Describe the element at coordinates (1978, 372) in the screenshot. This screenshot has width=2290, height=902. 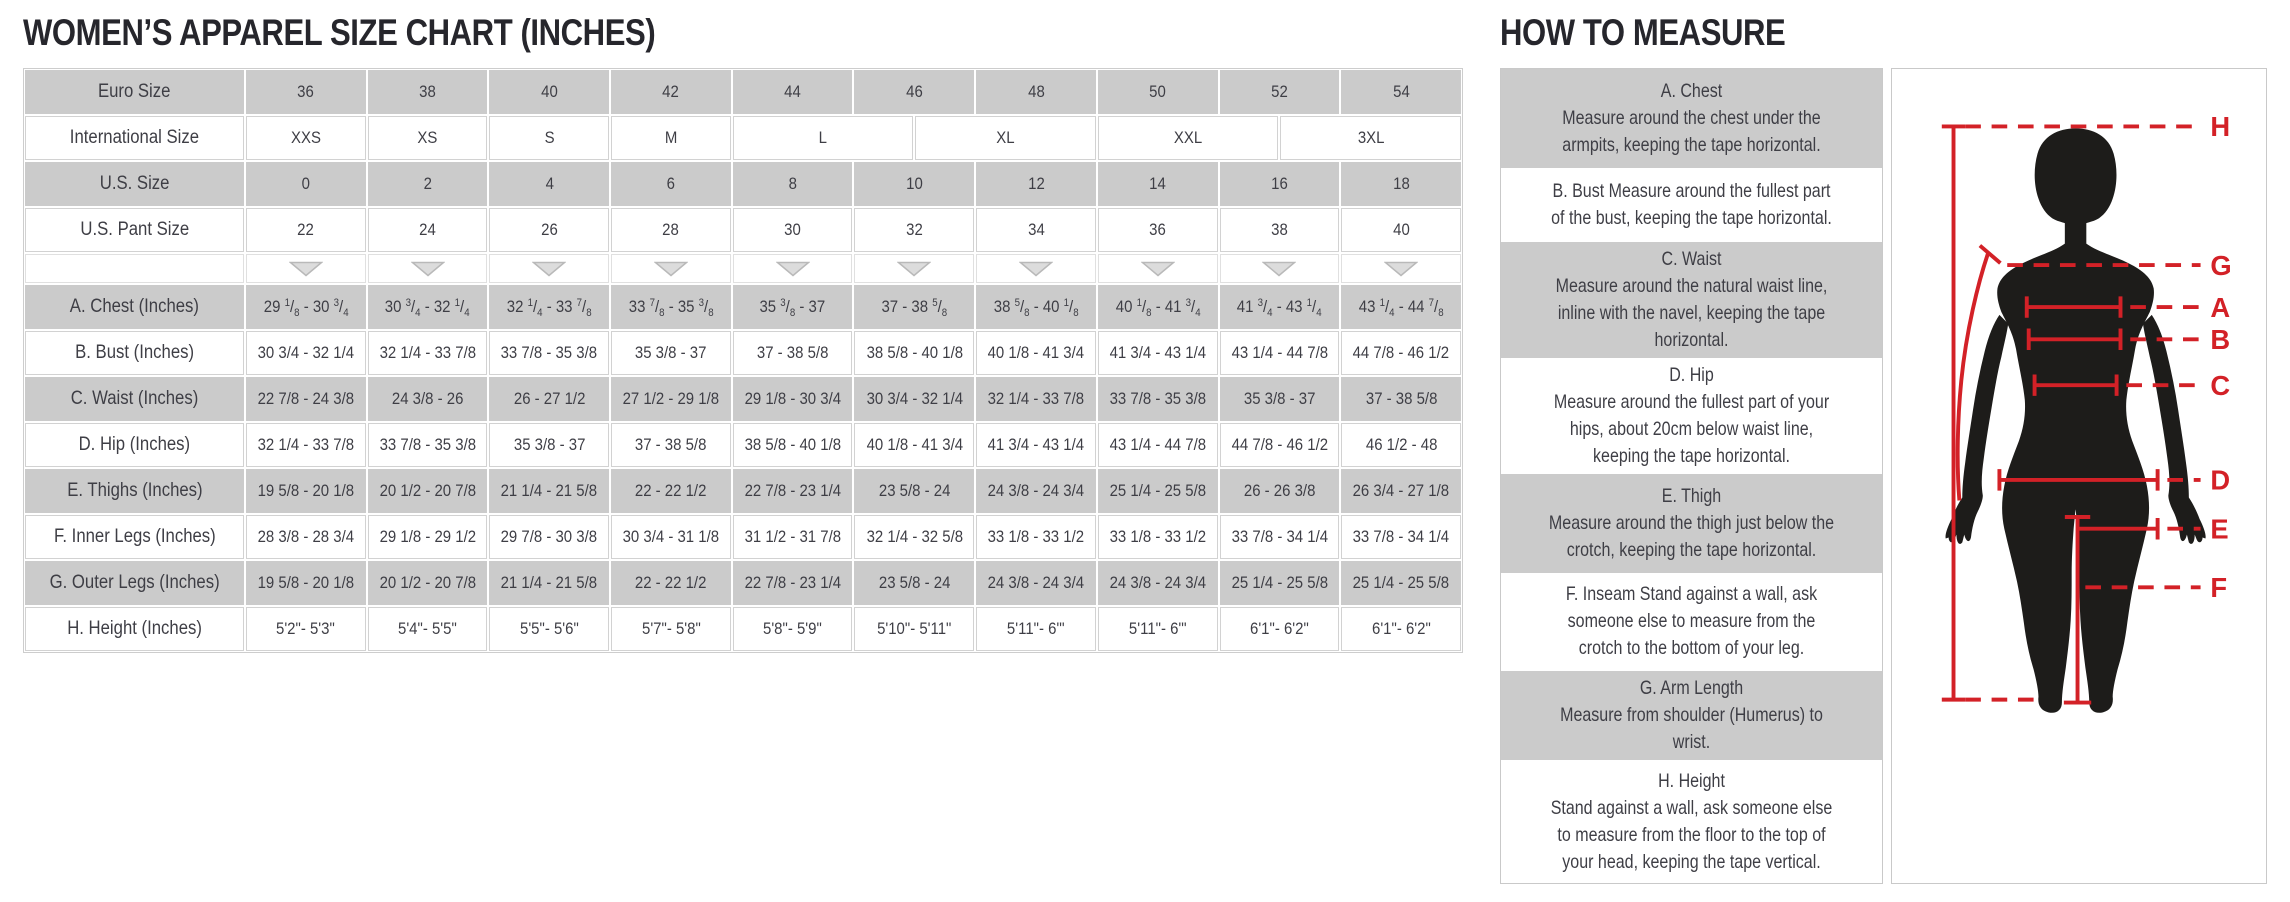
I see `arm-length-curve` at that location.